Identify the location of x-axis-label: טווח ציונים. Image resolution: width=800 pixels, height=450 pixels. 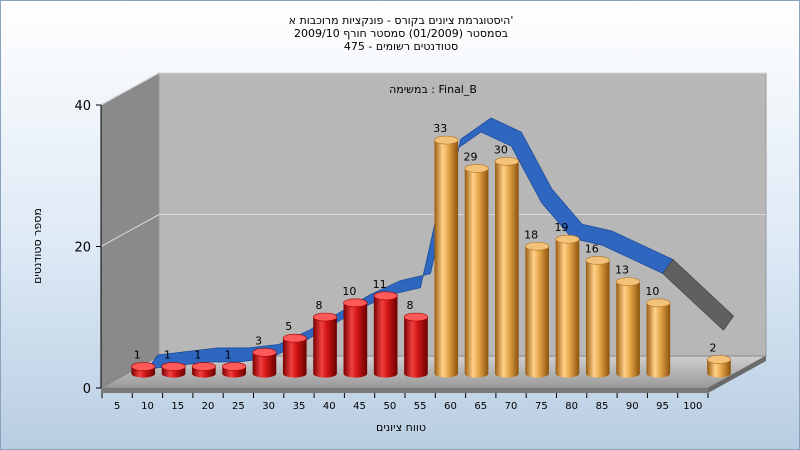
(401, 427).